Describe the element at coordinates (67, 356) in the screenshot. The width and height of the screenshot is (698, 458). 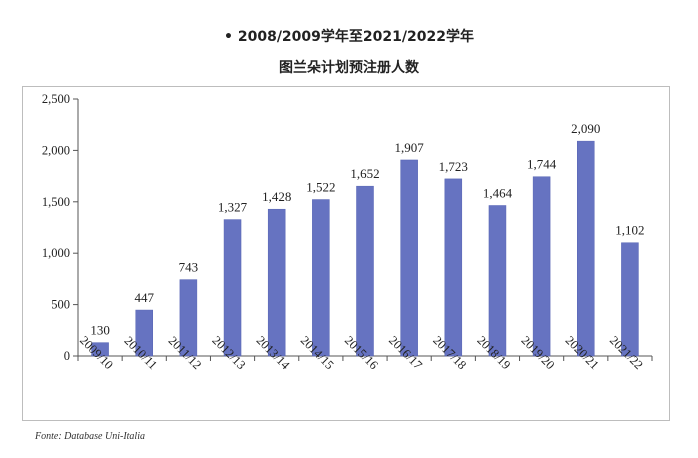
I see `y-tick-label: 0` at that location.